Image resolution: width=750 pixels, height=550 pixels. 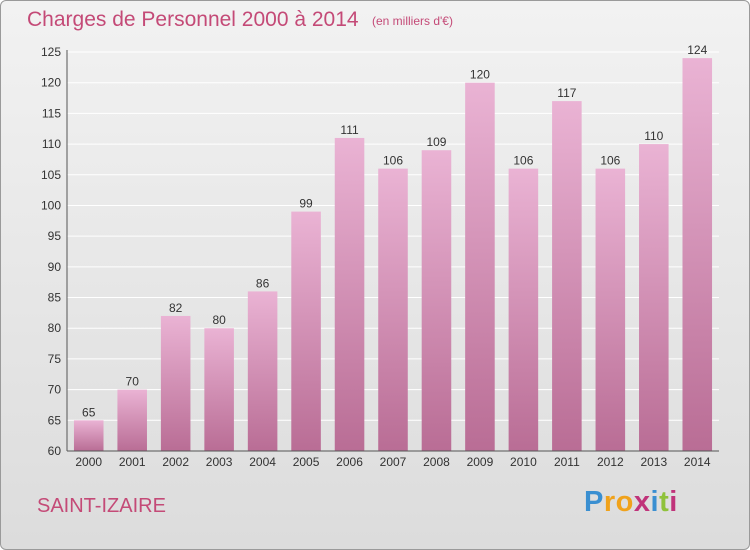 I want to click on city-name: SAINT-IZAIRE, so click(x=101, y=506).